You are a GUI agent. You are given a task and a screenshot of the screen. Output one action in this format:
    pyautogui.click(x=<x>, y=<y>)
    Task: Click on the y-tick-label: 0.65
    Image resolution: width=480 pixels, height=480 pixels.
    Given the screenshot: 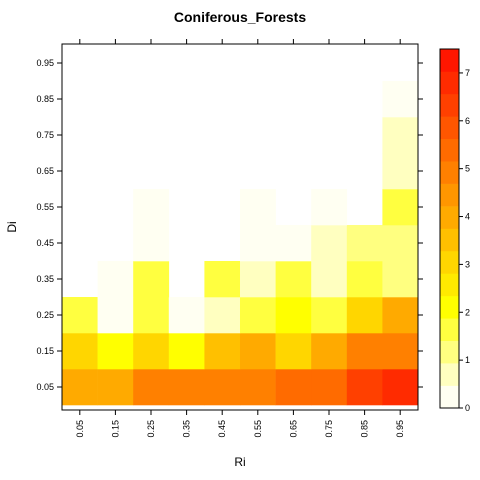 What is the action you would take?
    pyautogui.click(x=45, y=171)
    